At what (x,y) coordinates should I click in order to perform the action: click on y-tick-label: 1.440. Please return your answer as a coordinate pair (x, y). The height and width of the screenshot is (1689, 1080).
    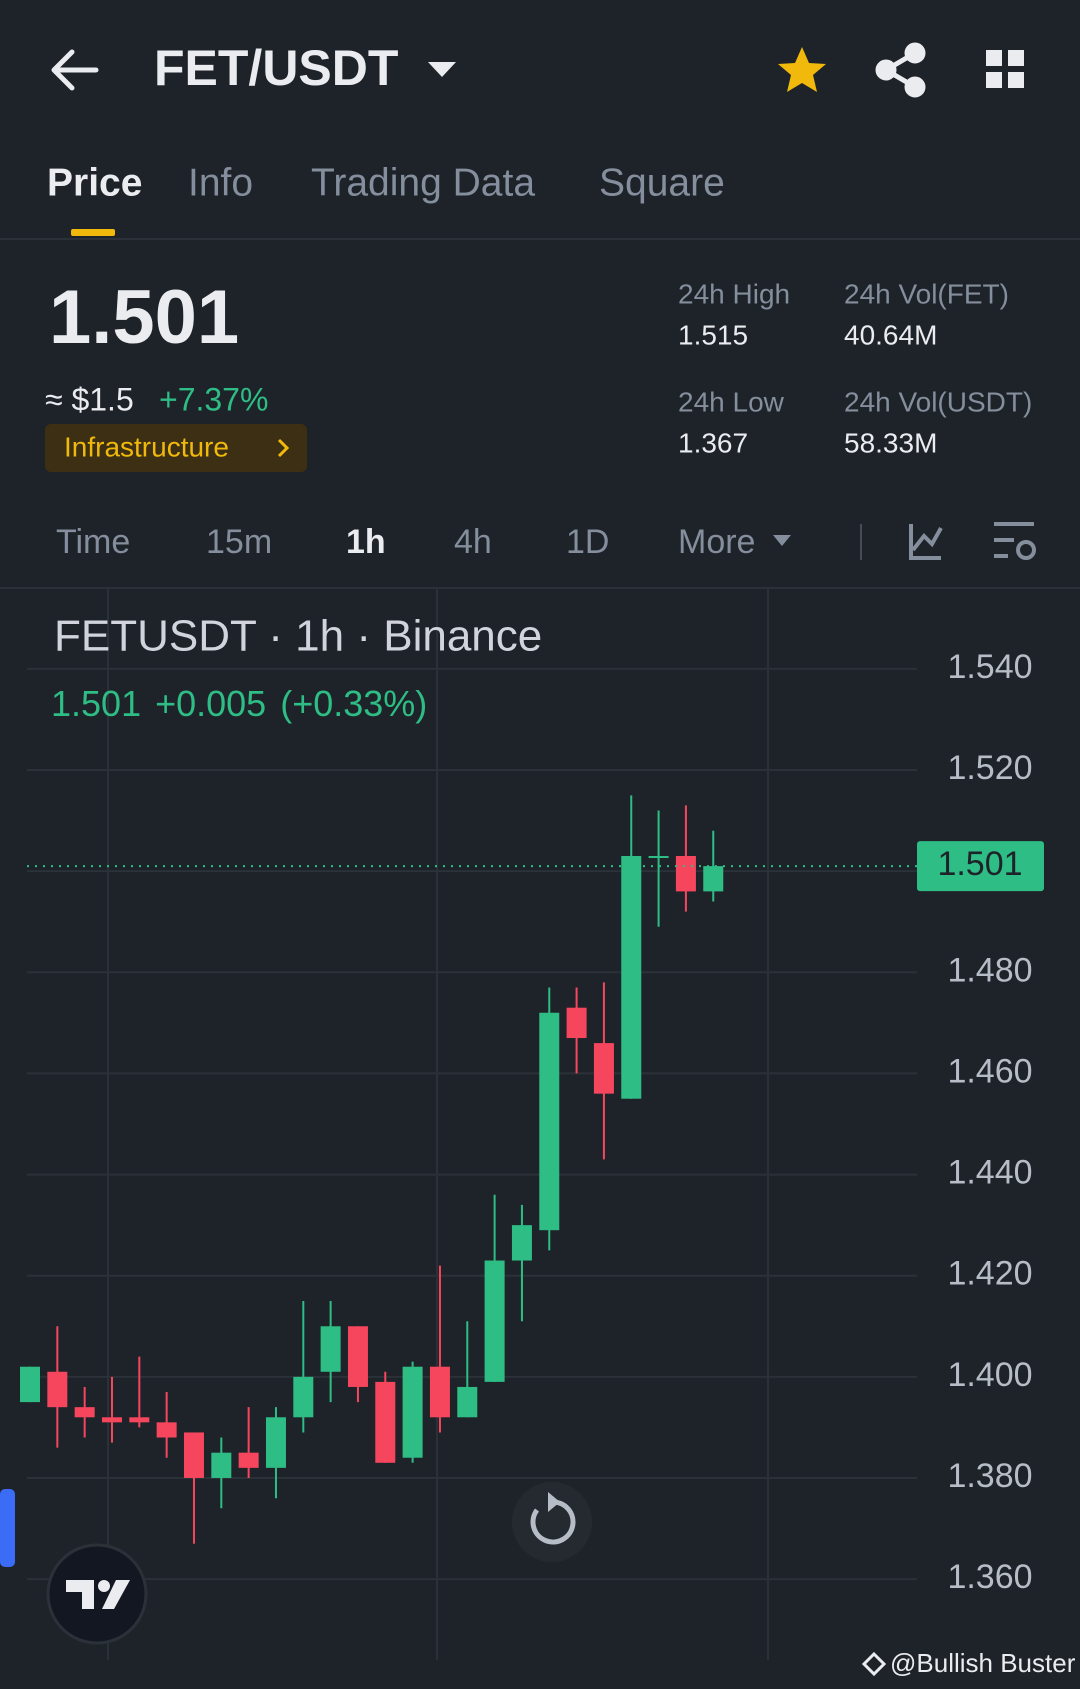
    Looking at the image, I should click on (989, 1173).